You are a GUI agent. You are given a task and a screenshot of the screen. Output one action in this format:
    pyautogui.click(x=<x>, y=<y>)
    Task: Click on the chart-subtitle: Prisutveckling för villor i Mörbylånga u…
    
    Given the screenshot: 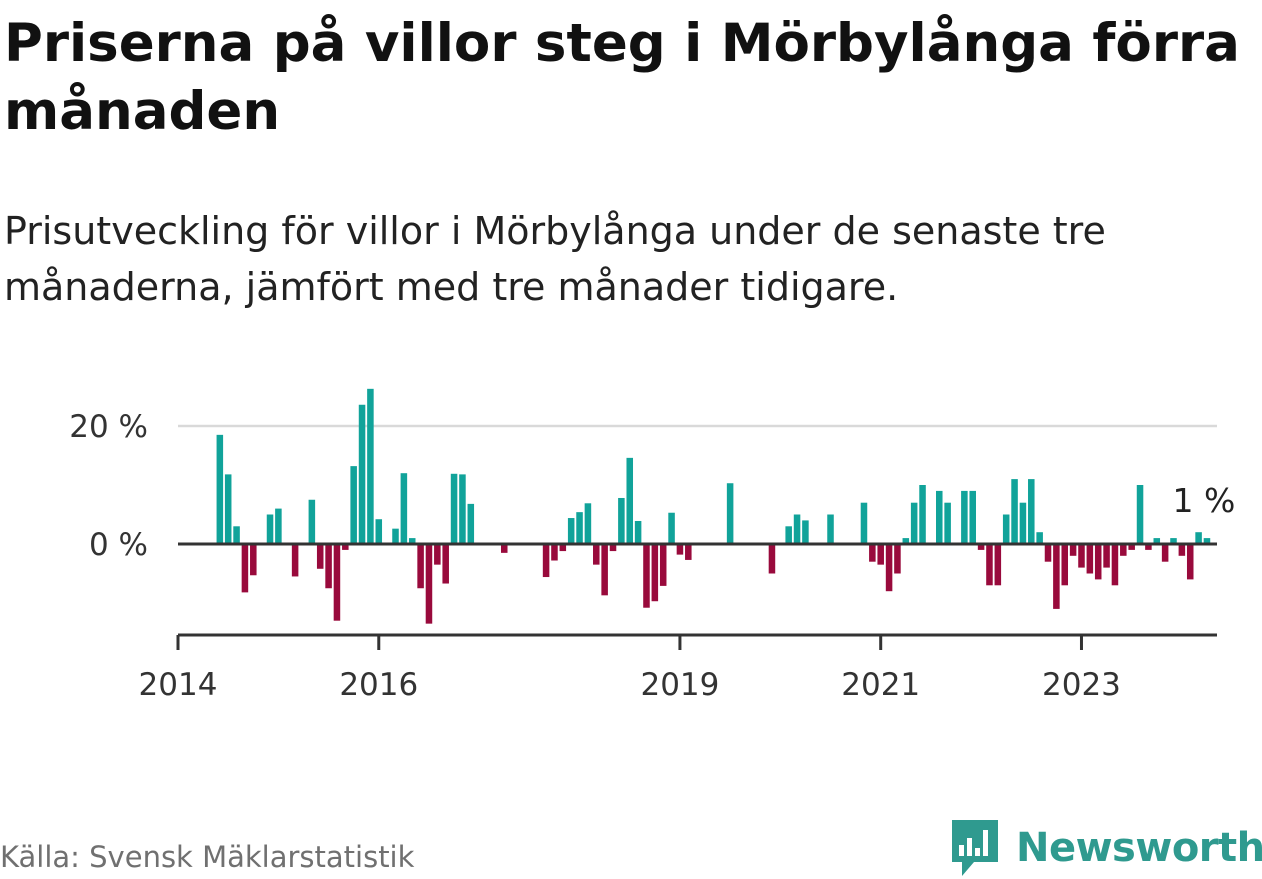 What is the action you would take?
    pyautogui.click(x=555, y=259)
    